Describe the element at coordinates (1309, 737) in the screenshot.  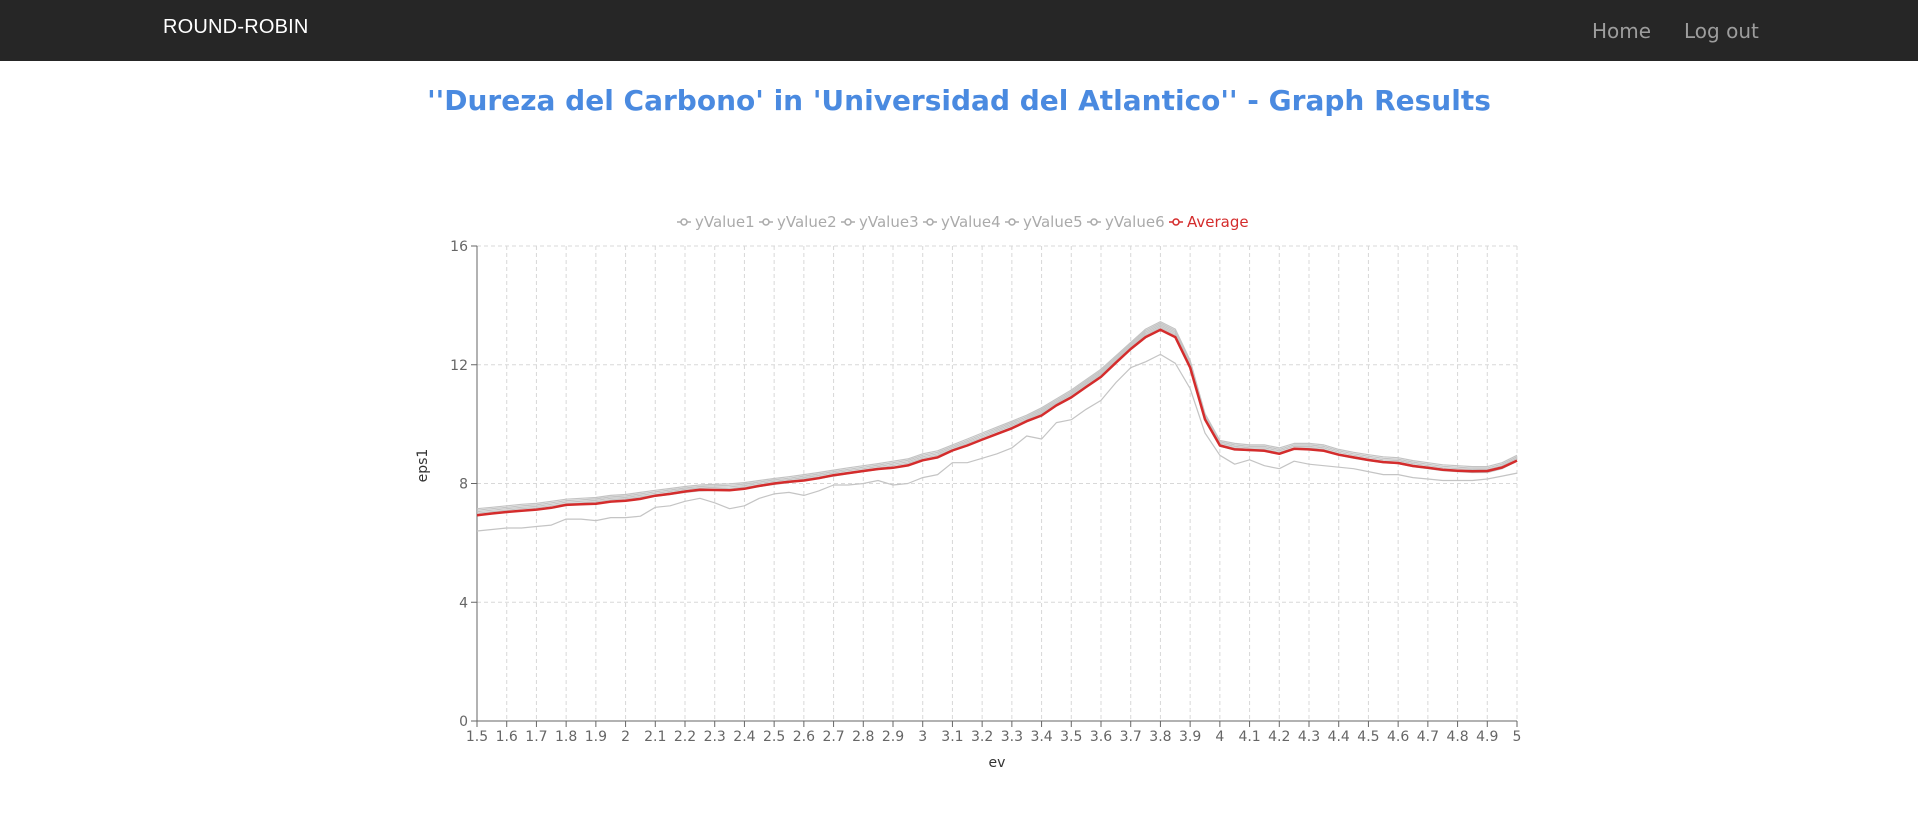
I see `x-tick-label: 4.3` at that location.